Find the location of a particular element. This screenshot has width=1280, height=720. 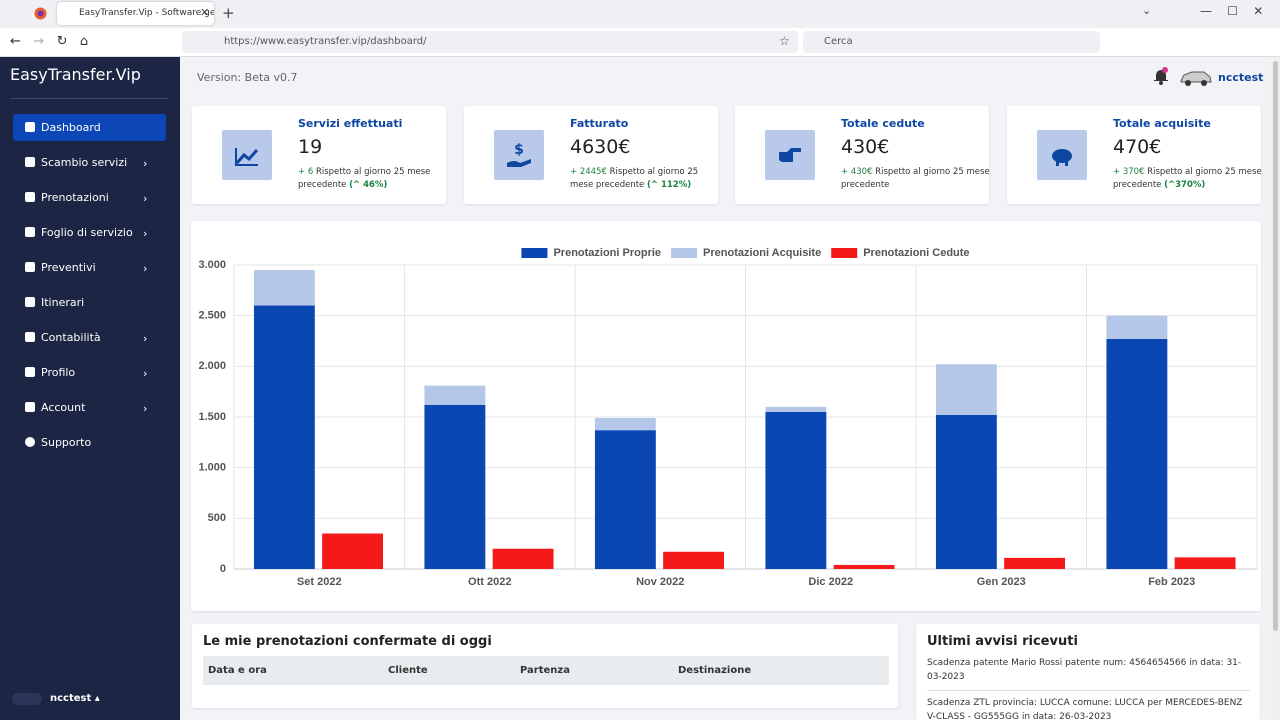

nav-item: Preventivi › is located at coordinates (89, 267).